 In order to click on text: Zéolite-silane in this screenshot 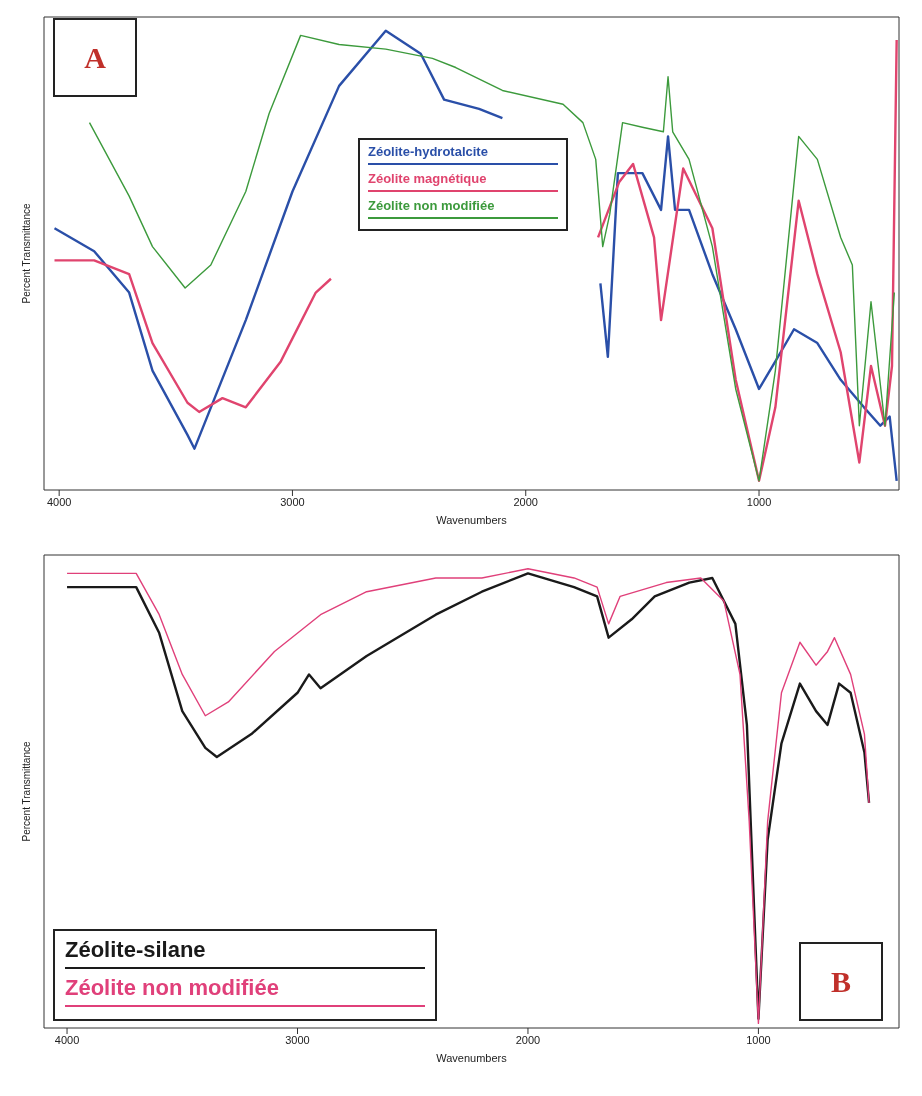, I will do `click(135, 949)`.